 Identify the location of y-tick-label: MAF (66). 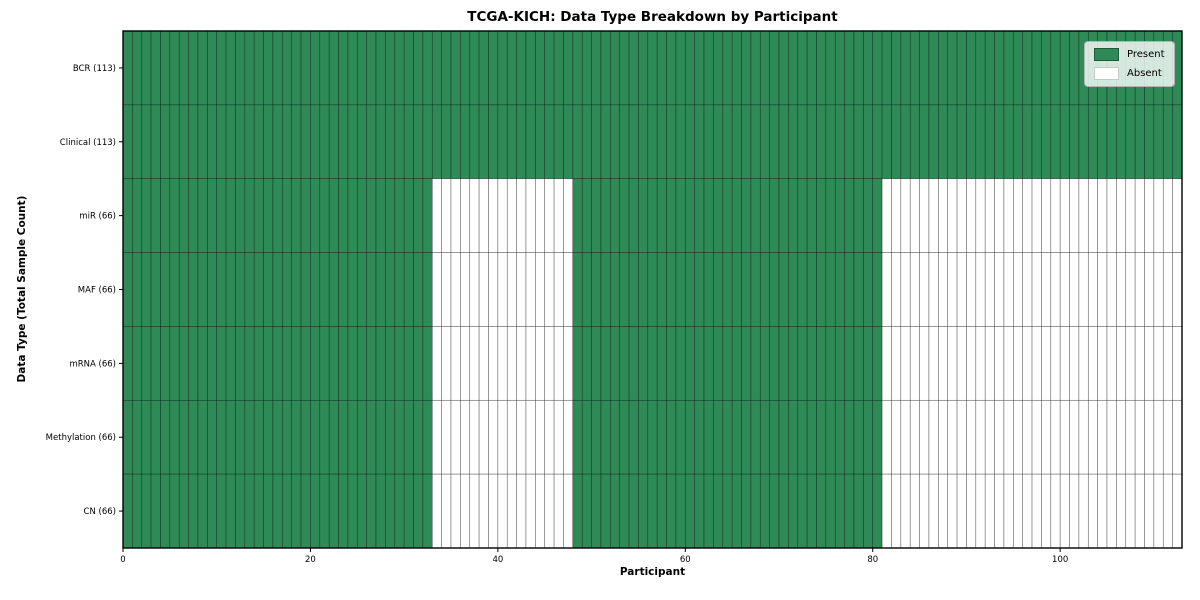
(97, 291).